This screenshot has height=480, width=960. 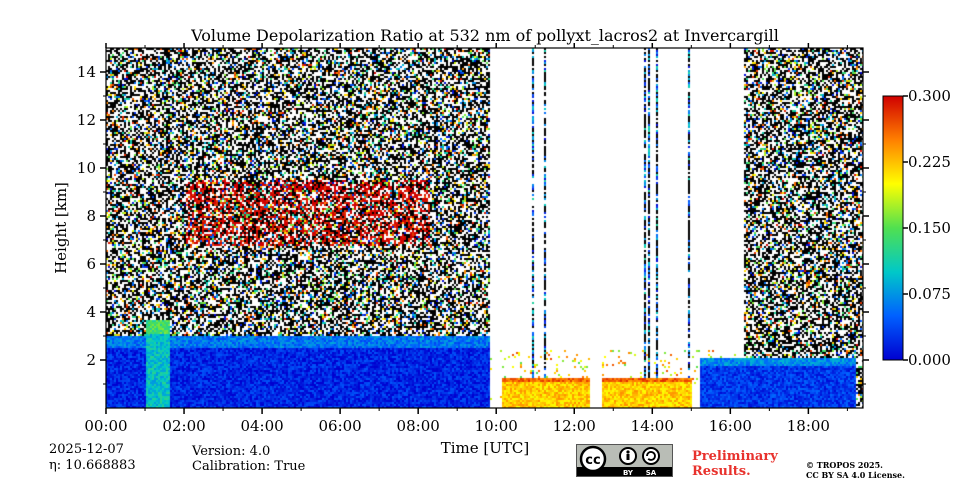 I want to click on eta-label: η: 10.668883, so click(x=92, y=465).